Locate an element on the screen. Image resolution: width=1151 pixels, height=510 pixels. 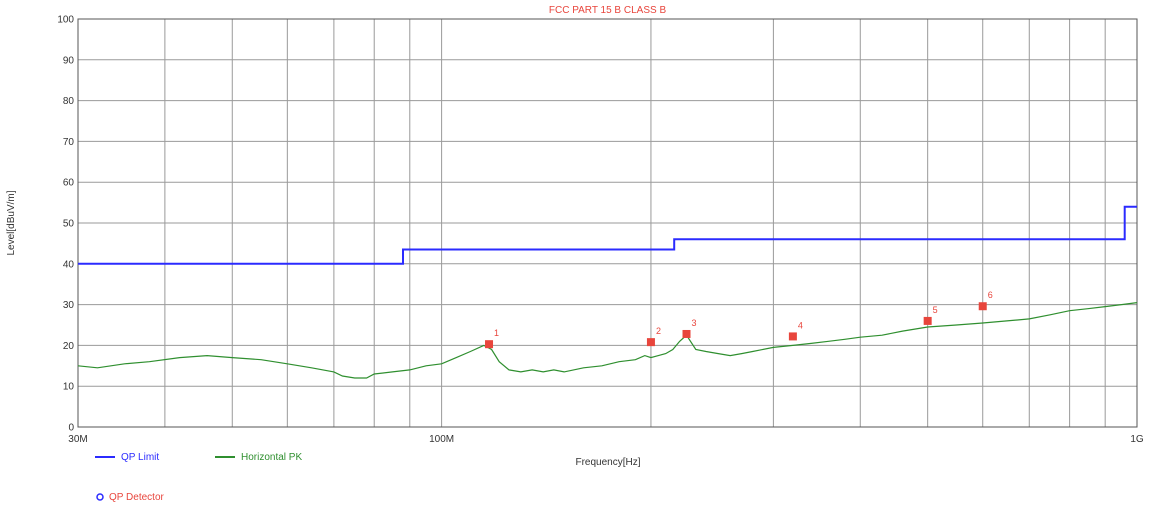
x-axis-label: Frequency[Hz] is located at coordinates (607, 462).